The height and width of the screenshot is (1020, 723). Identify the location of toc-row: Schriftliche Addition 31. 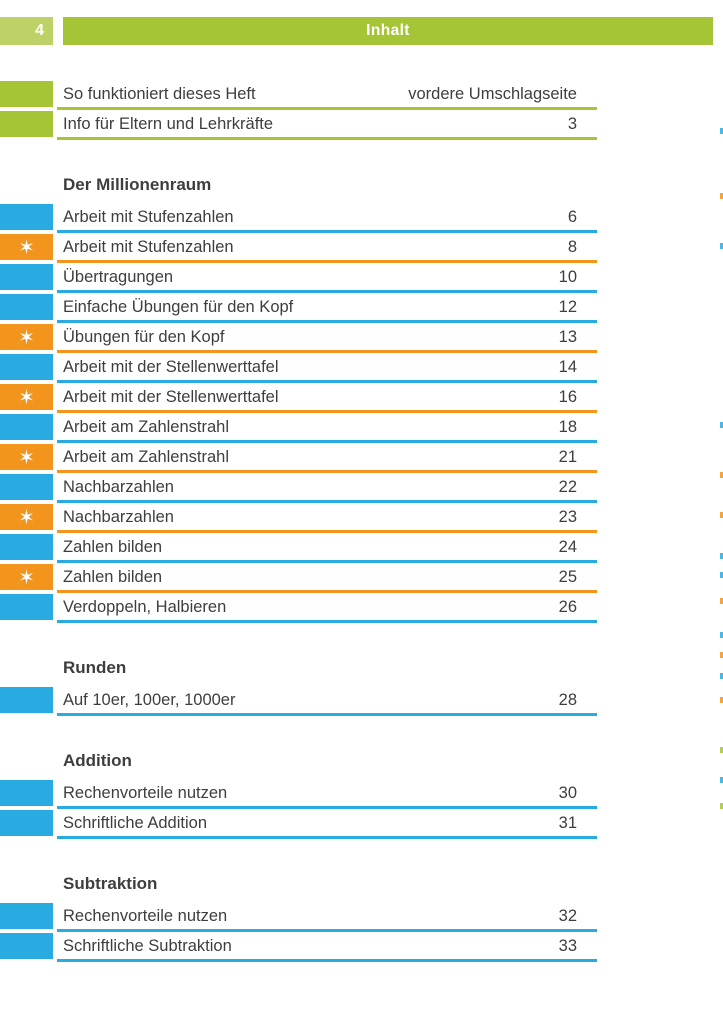
(298, 825).